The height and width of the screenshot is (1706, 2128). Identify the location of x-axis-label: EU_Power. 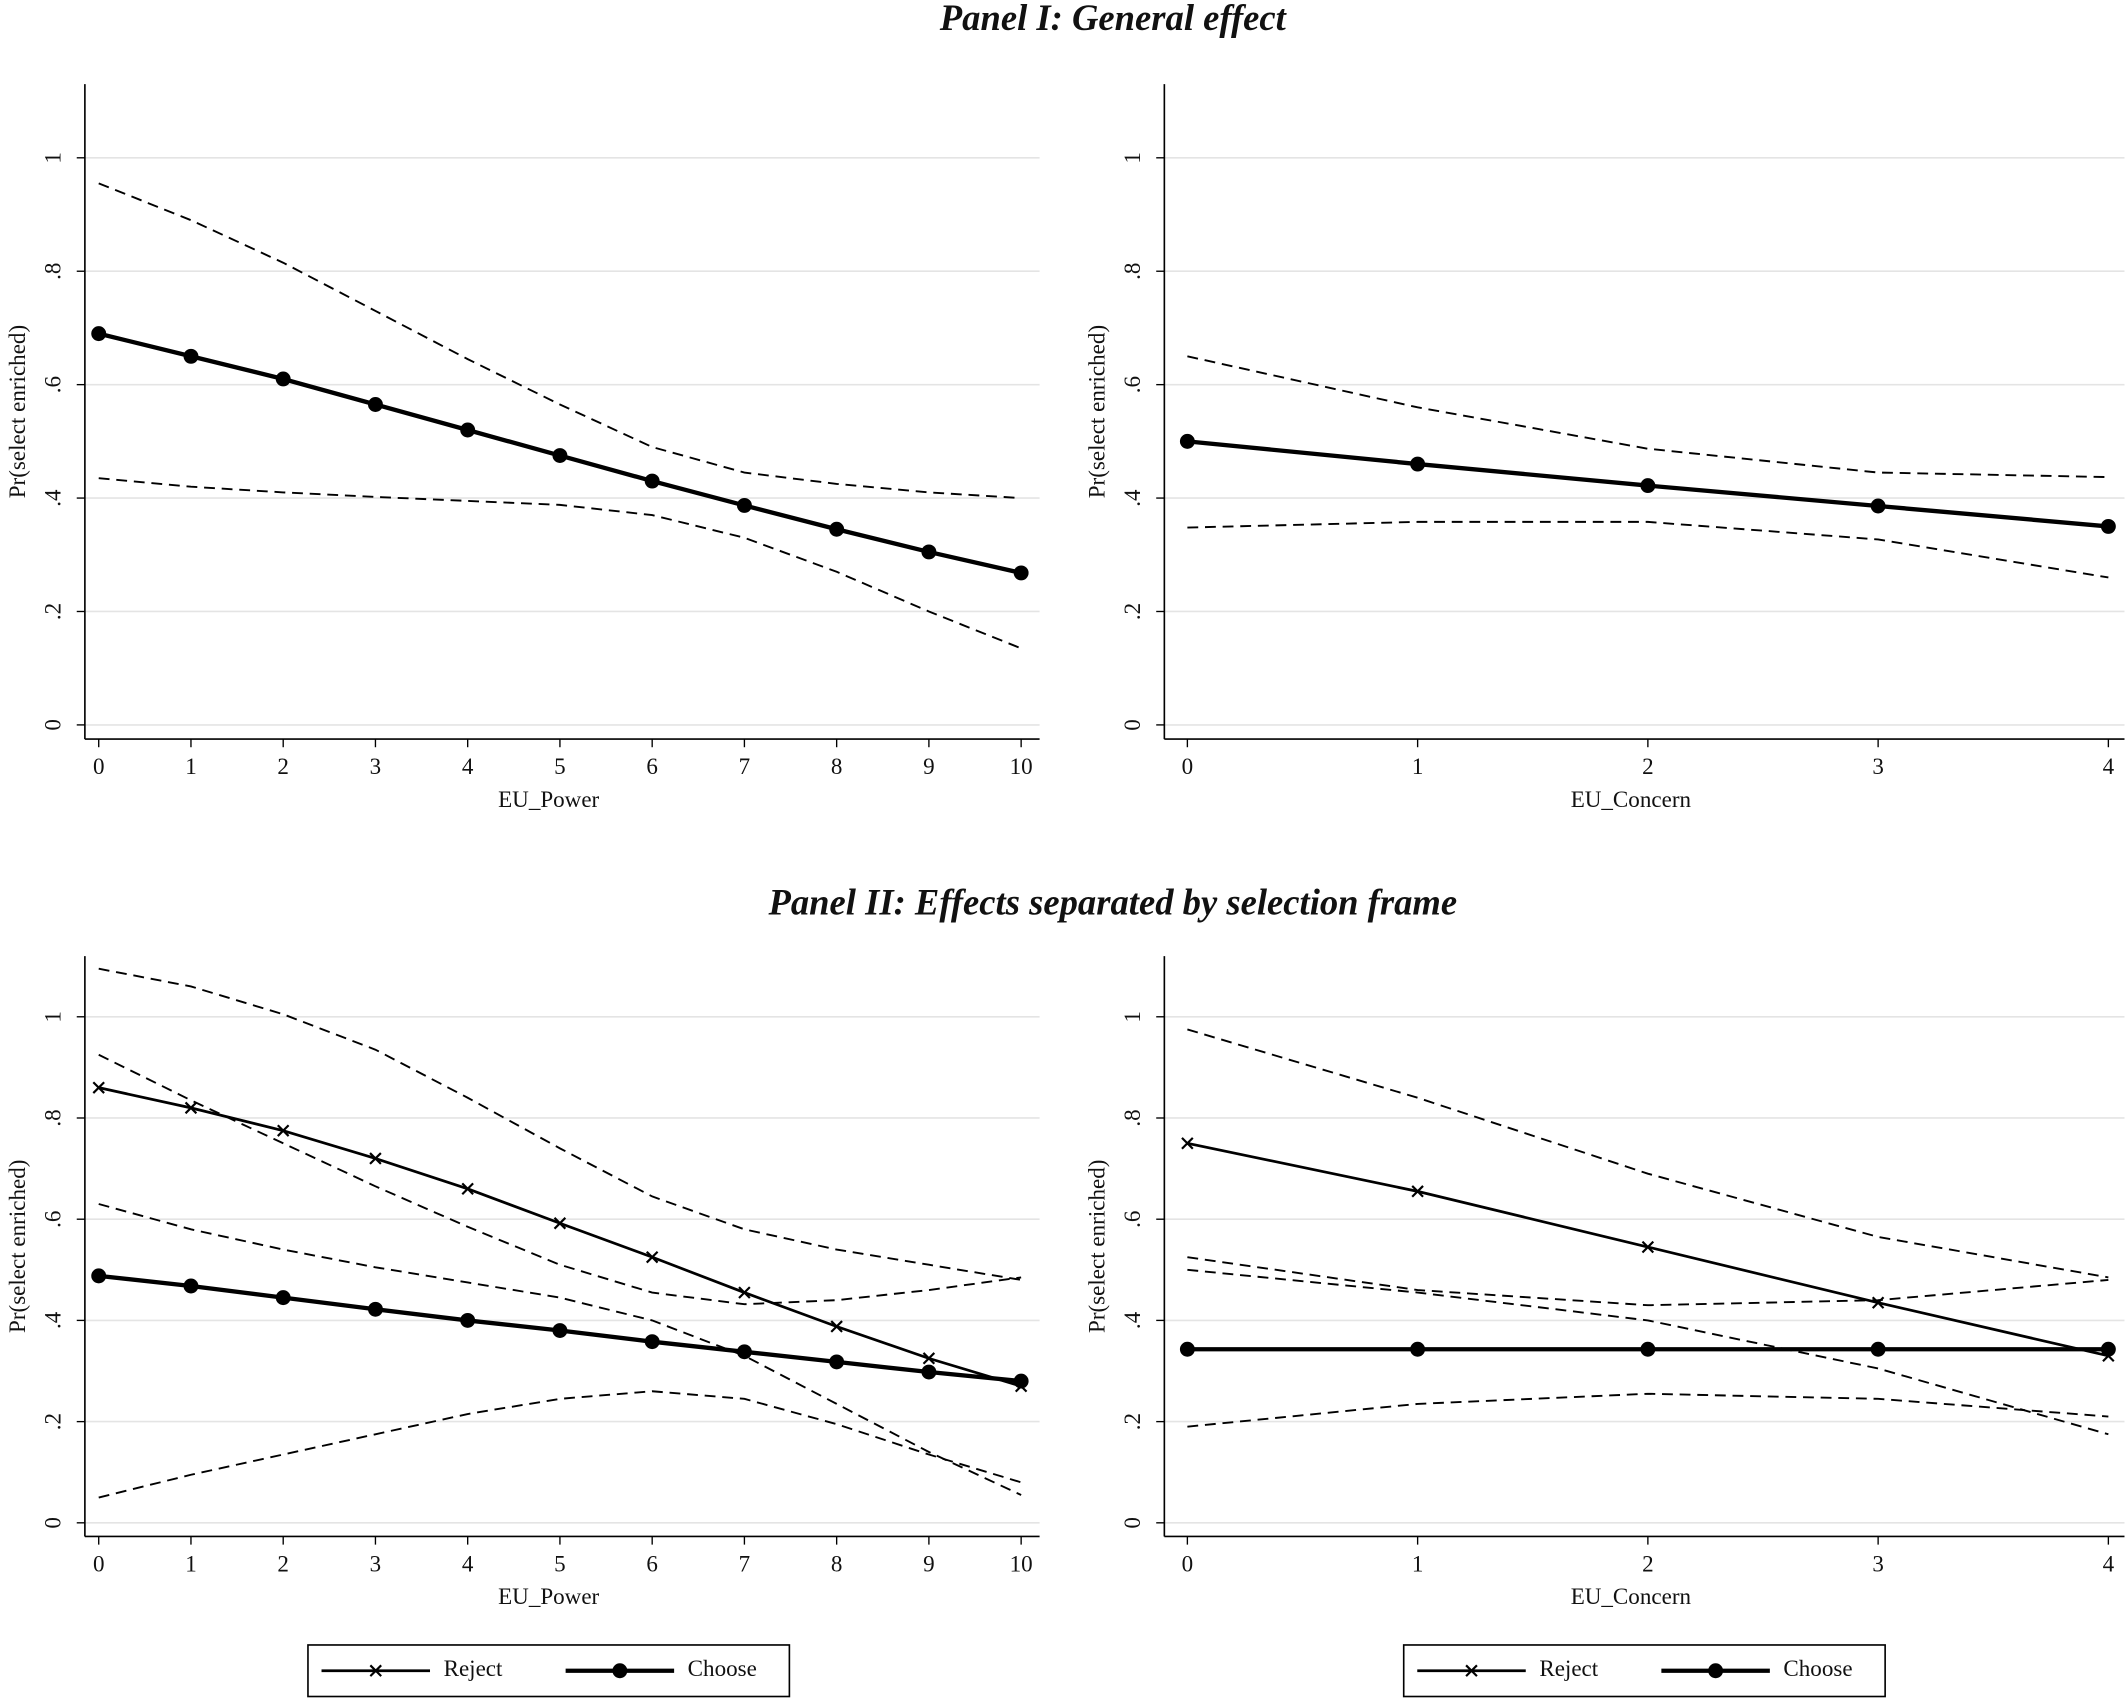
(548, 1596).